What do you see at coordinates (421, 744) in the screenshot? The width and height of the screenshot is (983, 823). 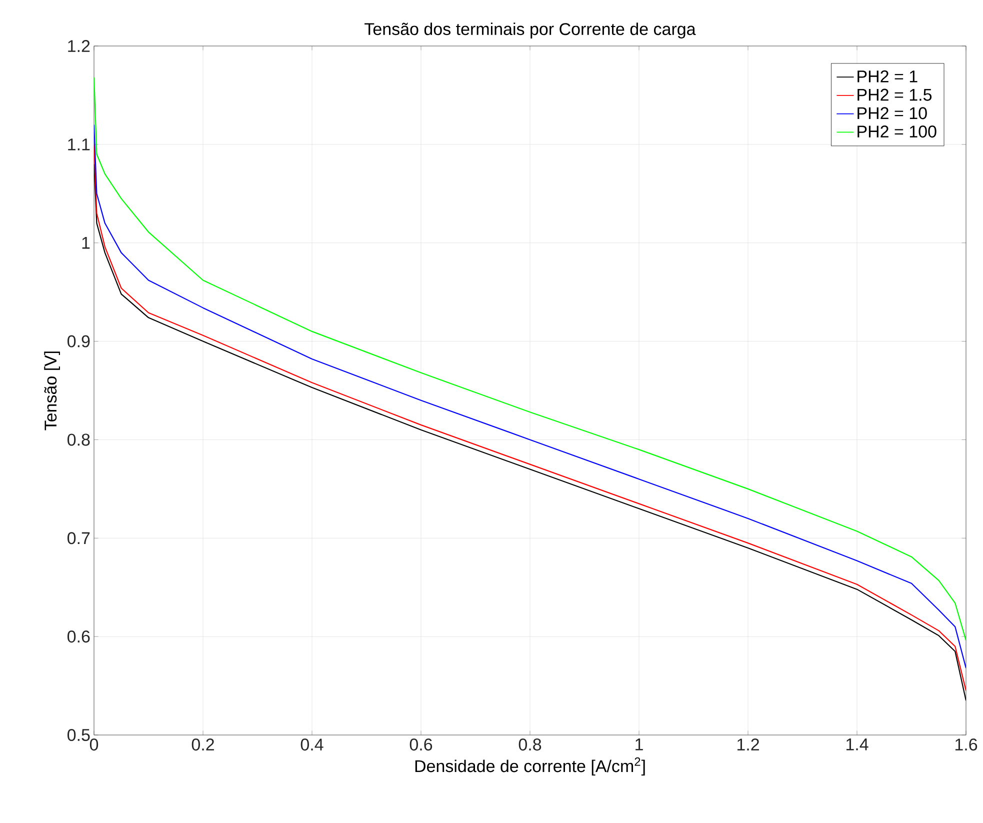 I see `x-tick-label: 0.6` at bounding box center [421, 744].